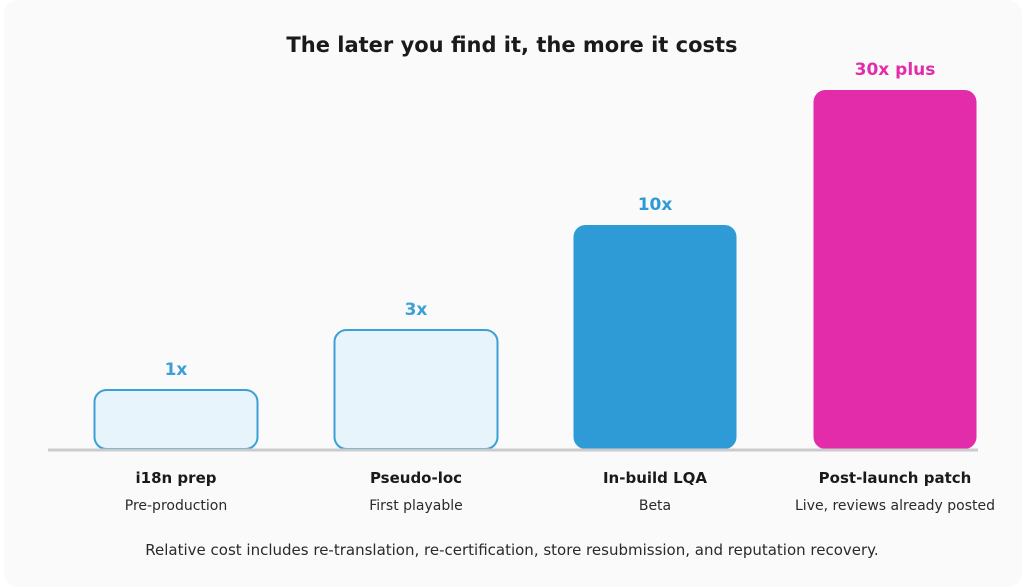 The image size is (1024, 587). Describe the element at coordinates (416, 310) in the screenshot. I see `value-label: 3x` at that location.